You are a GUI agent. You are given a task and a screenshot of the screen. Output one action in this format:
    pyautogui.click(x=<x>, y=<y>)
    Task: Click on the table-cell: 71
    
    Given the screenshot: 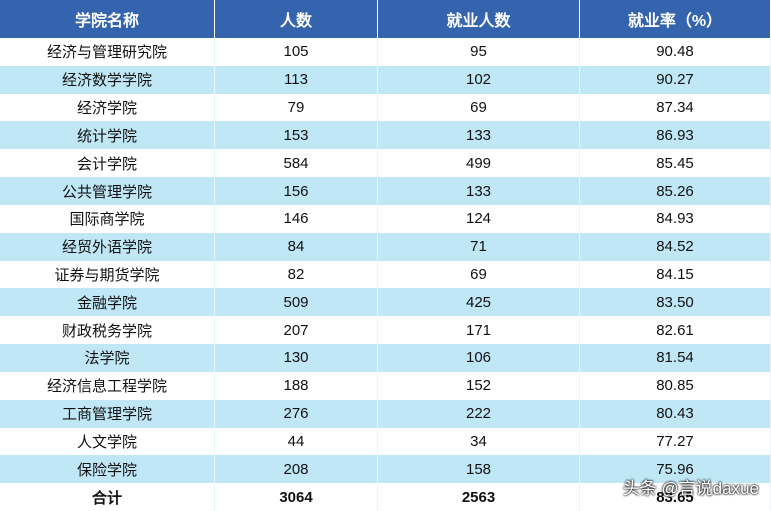 What is the action you would take?
    pyautogui.click(x=479, y=246)
    